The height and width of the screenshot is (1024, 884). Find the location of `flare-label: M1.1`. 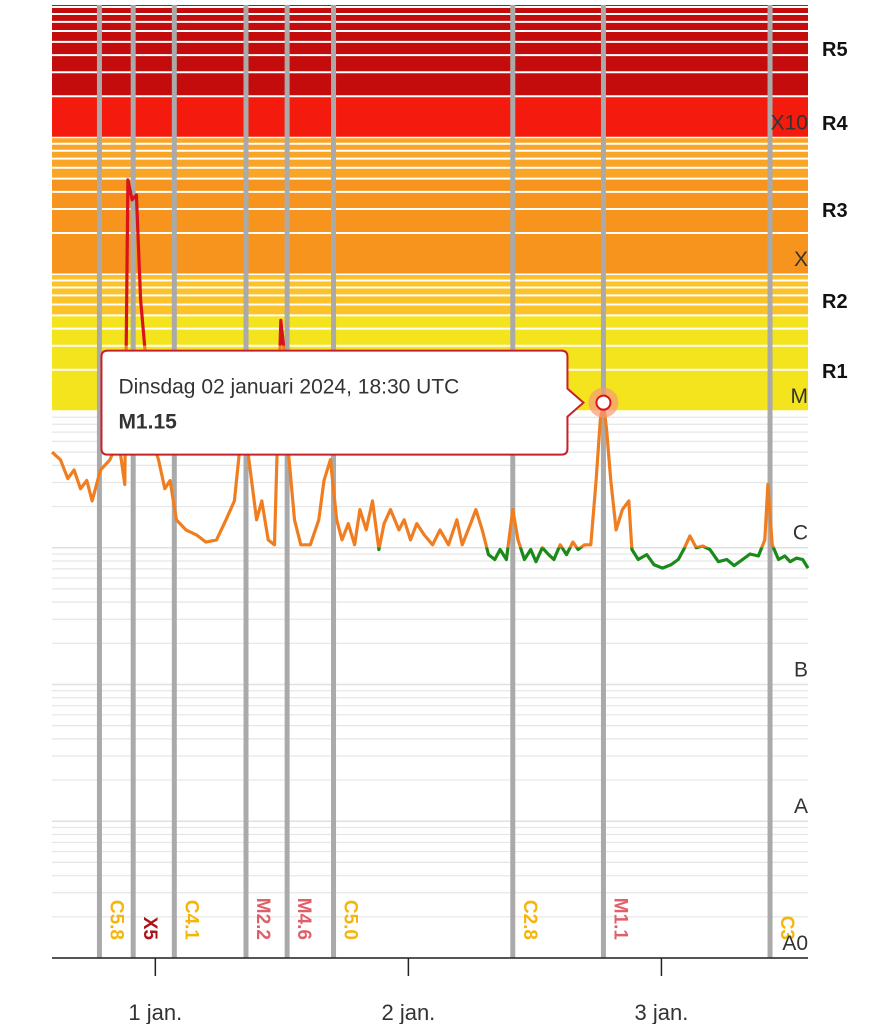

flare-label: M1.1 is located at coordinates (619, 919).